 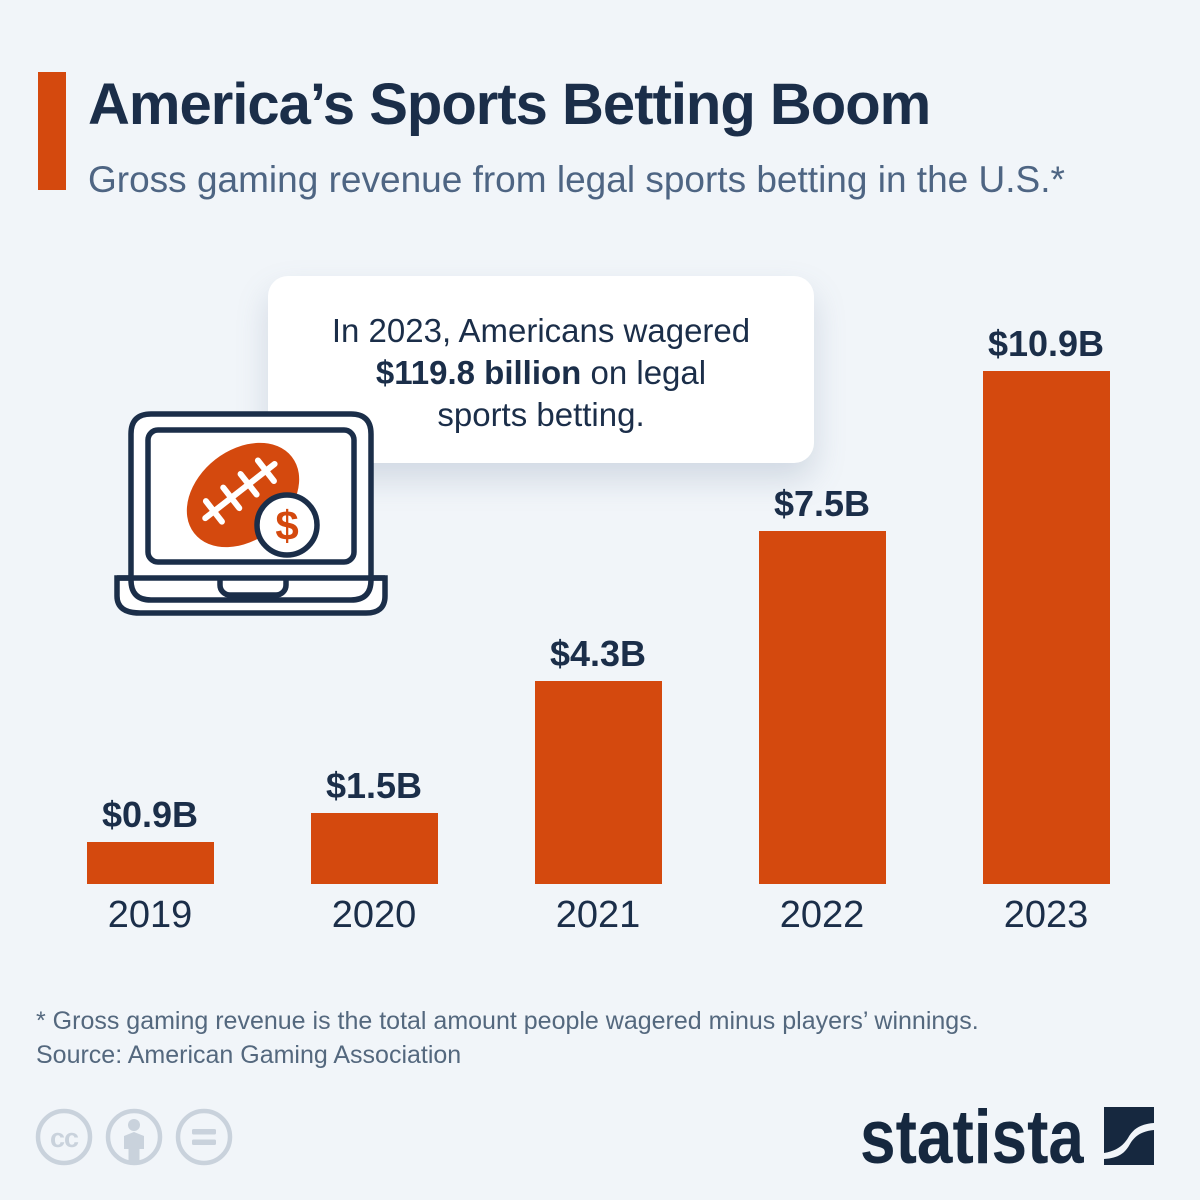 What do you see at coordinates (644, 372) in the screenshot?
I see `callout-line2: on legal` at bounding box center [644, 372].